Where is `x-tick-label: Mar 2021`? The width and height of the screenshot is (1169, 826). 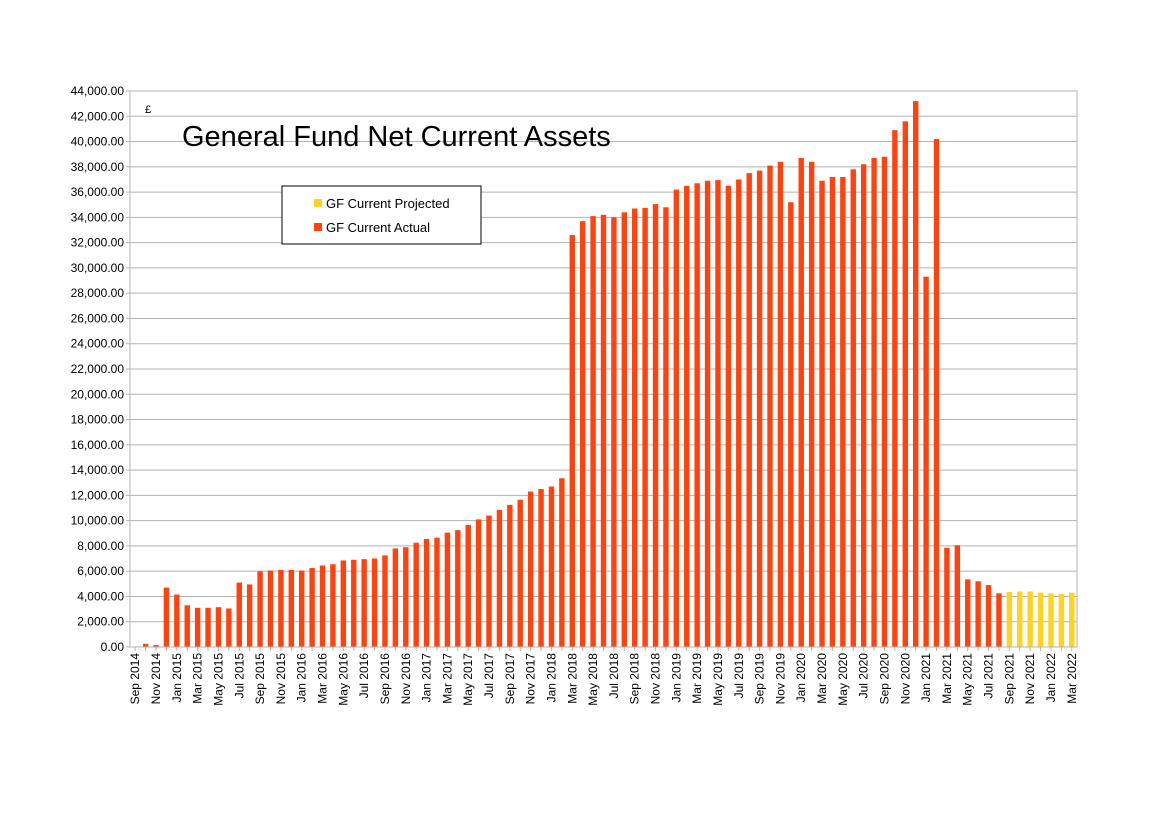 x-tick-label: Mar 2021 is located at coordinates (947, 678).